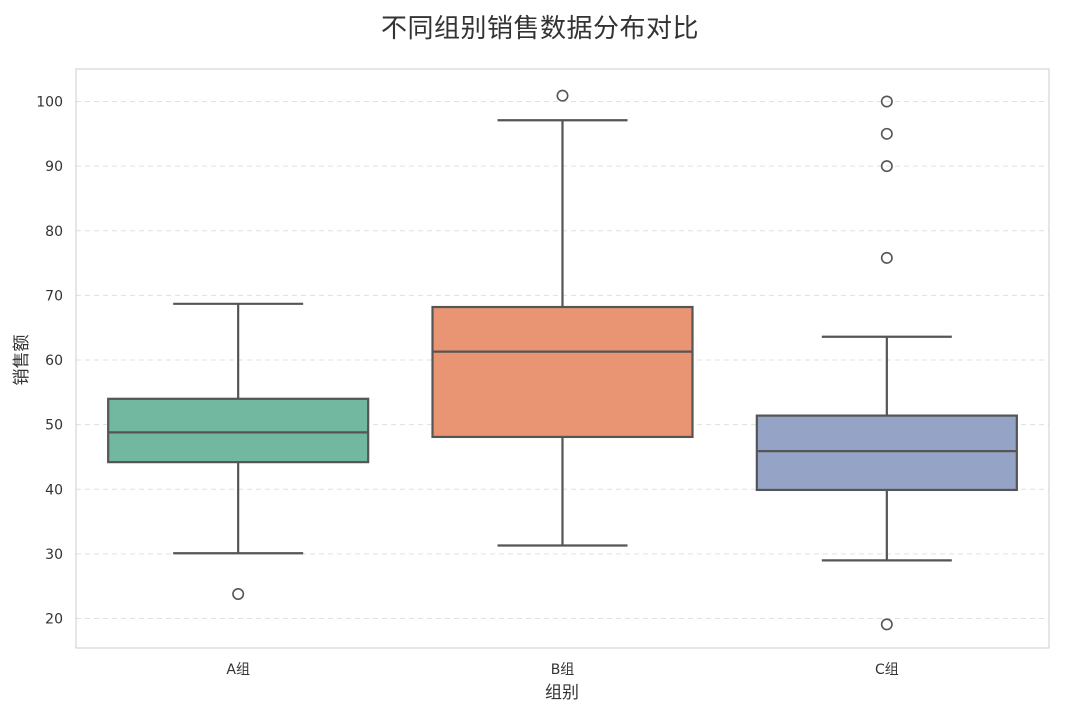 This screenshot has width=1080, height=711. What do you see at coordinates (49, 103) in the screenshot?
I see `y-tick-label: 100` at bounding box center [49, 103].